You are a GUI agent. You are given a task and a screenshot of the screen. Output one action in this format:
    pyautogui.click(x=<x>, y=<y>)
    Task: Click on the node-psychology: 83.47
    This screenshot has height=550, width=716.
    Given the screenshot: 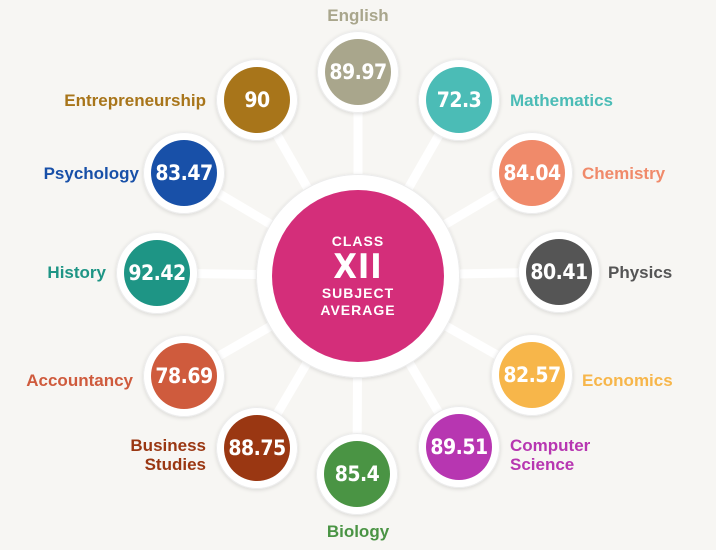 What is the action you would take?
    pyautogui.click(x=184, y=173)
    